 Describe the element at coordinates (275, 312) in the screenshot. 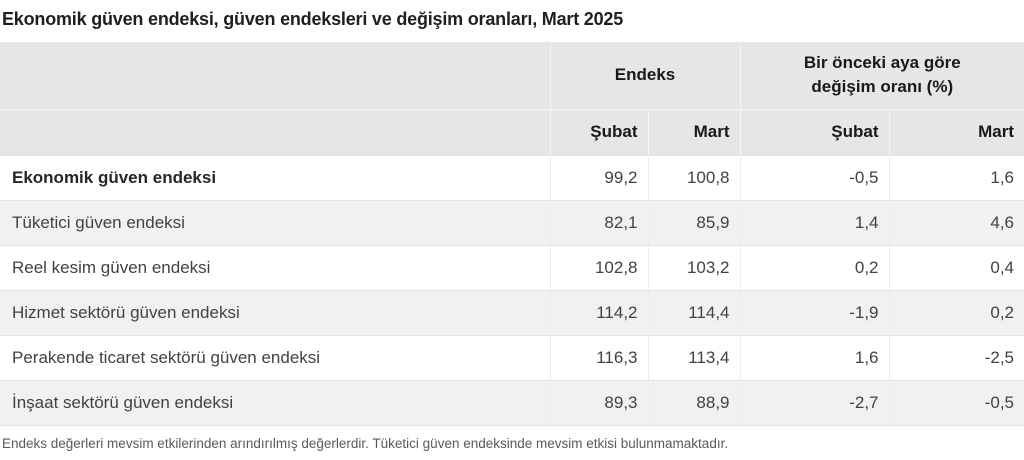

I see `row-label: Hizmet sektörü güven endeksi` at that location.